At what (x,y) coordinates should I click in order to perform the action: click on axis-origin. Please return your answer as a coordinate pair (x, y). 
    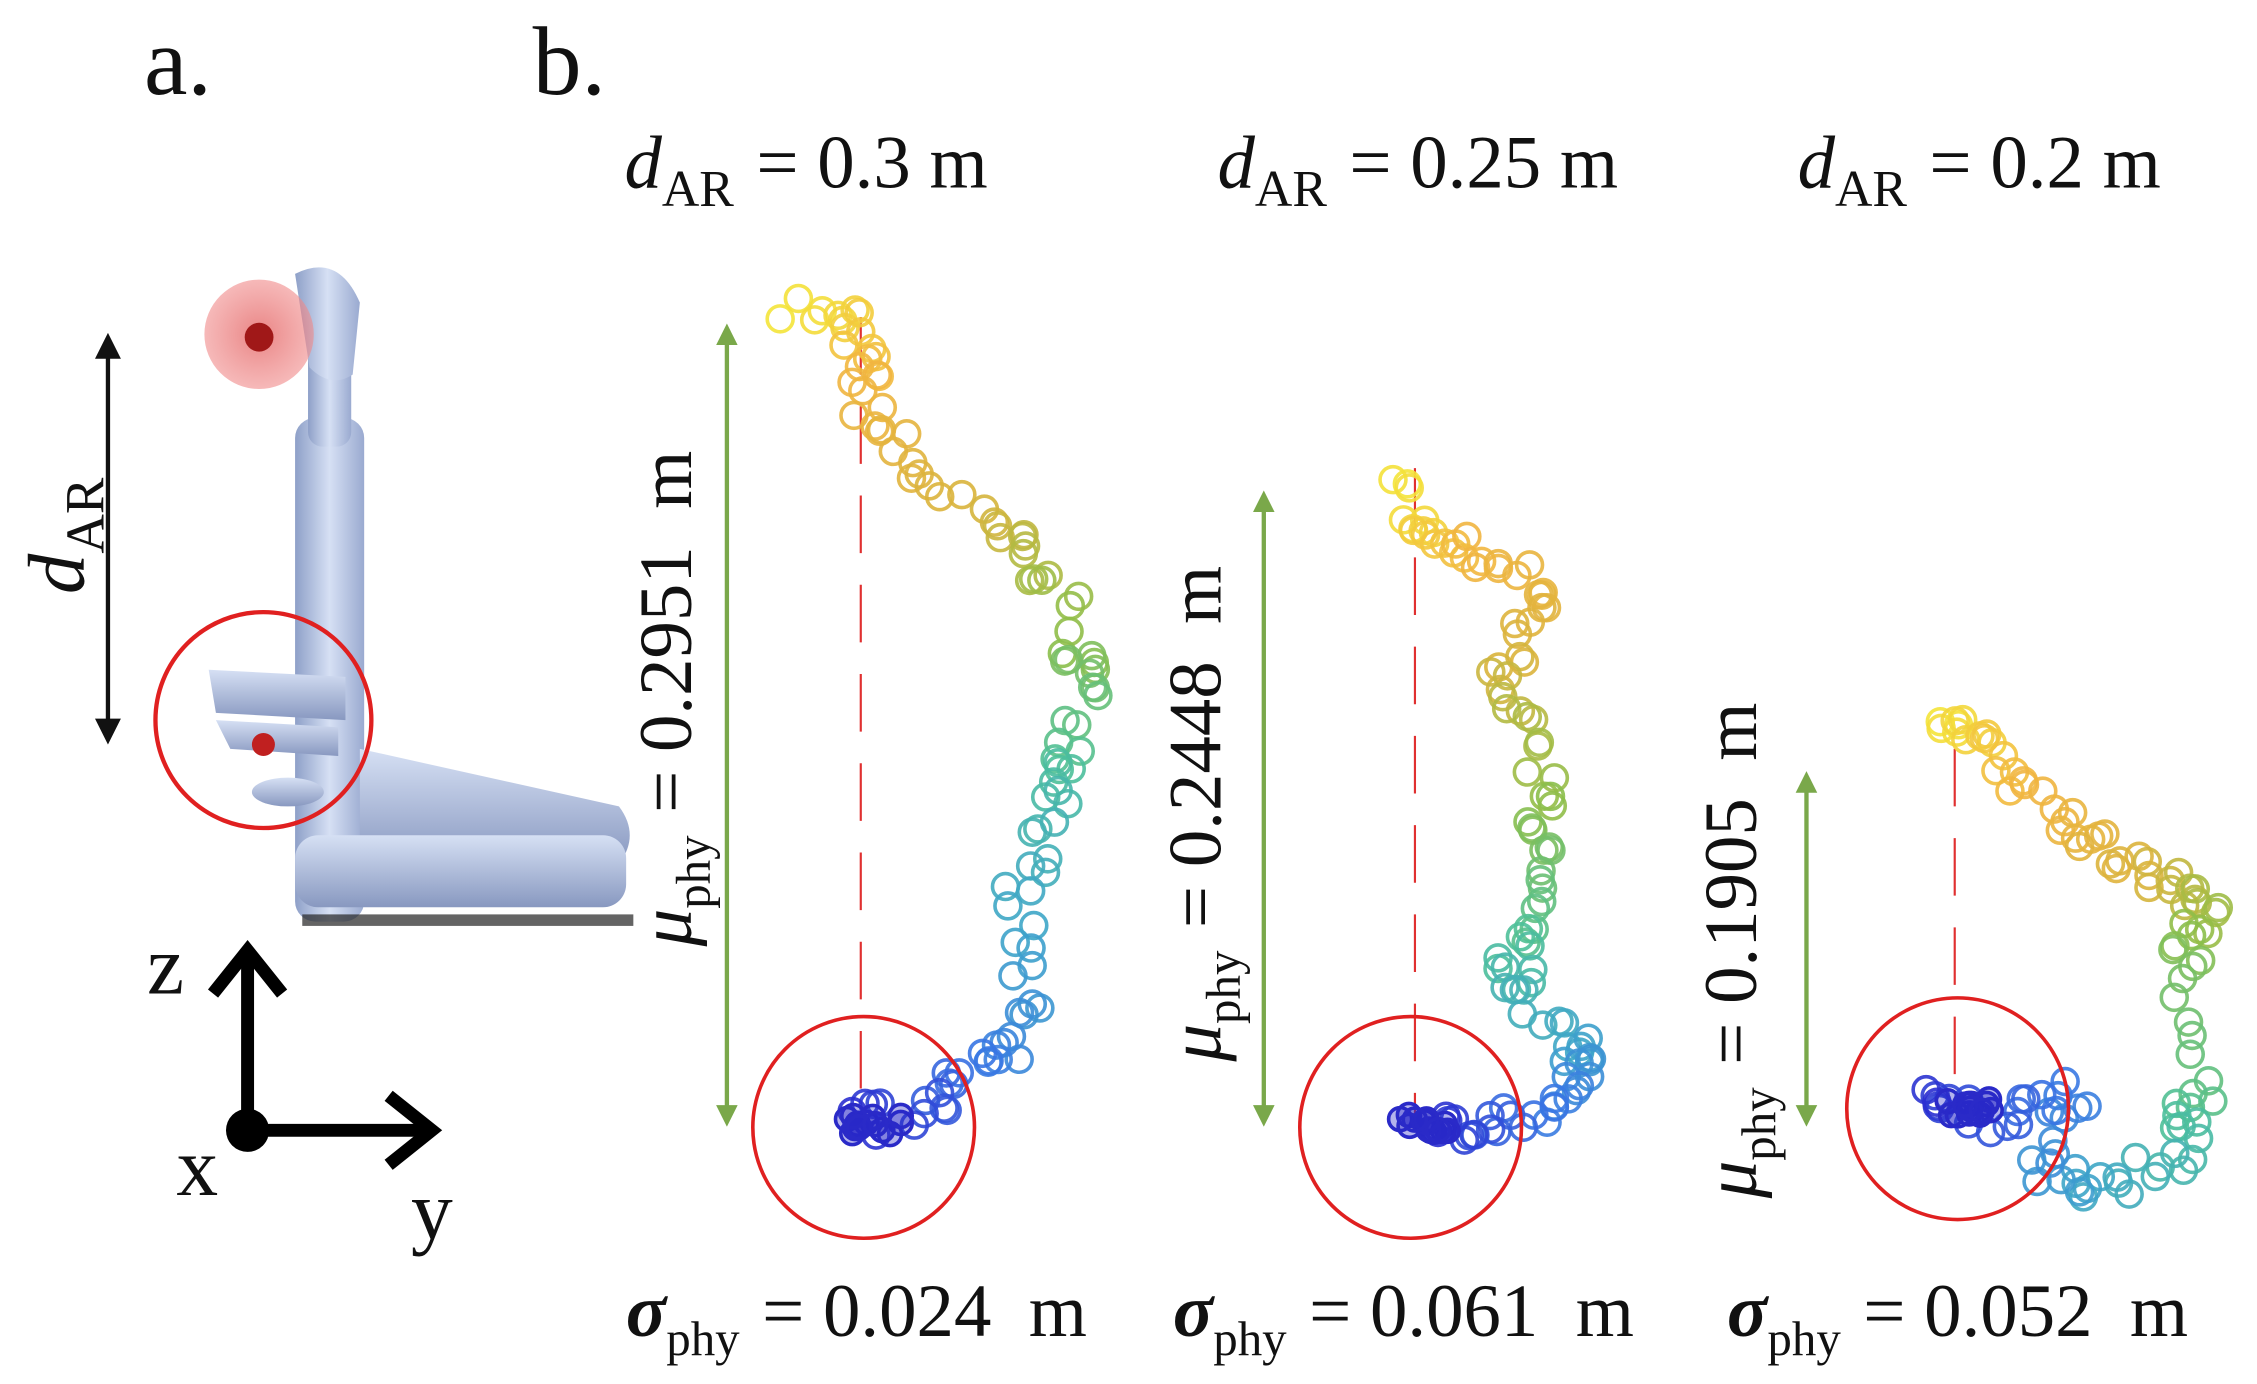
    Looking at the image, I should click on (247, 1130).